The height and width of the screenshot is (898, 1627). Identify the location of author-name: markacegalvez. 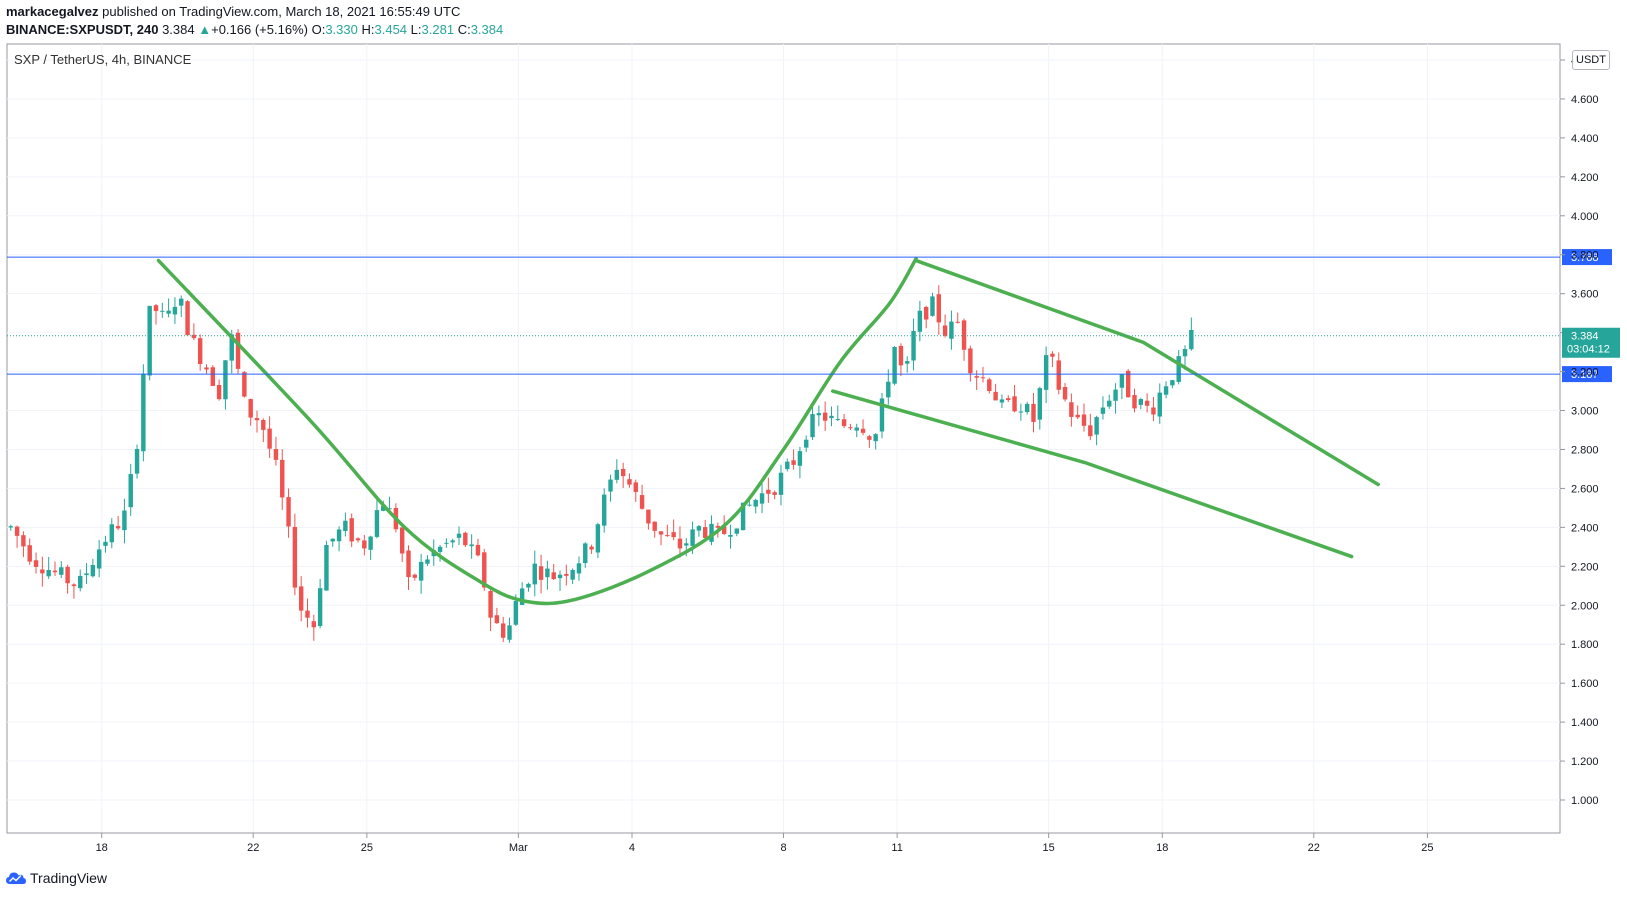
(52, 11).